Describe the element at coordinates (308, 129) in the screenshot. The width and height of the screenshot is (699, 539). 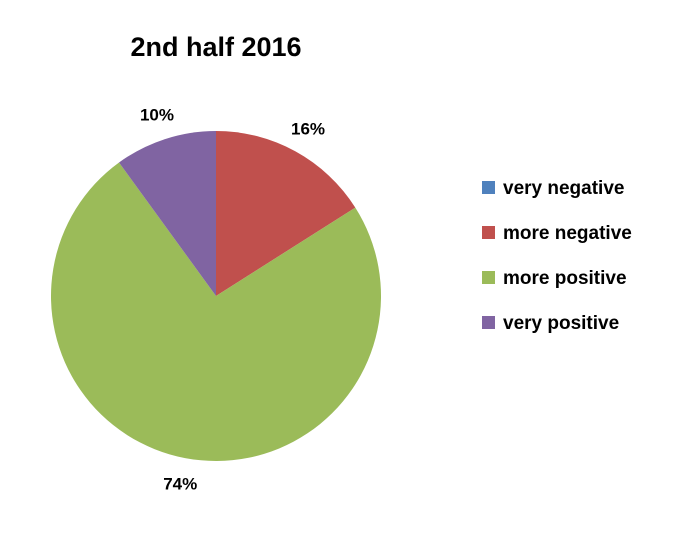
I see `data-label-more-negative: 16%` at that location.